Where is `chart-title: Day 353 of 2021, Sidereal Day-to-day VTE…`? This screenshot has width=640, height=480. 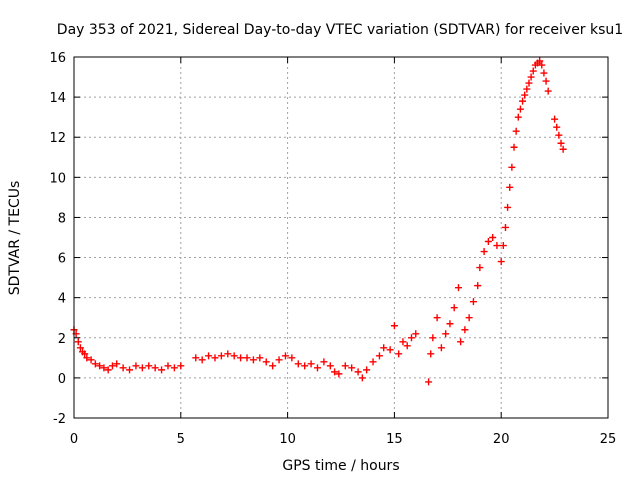 chart-title: Day 353 of 2021, Sidereal Day-to-day VTE… is located at coordinates (340, 30).